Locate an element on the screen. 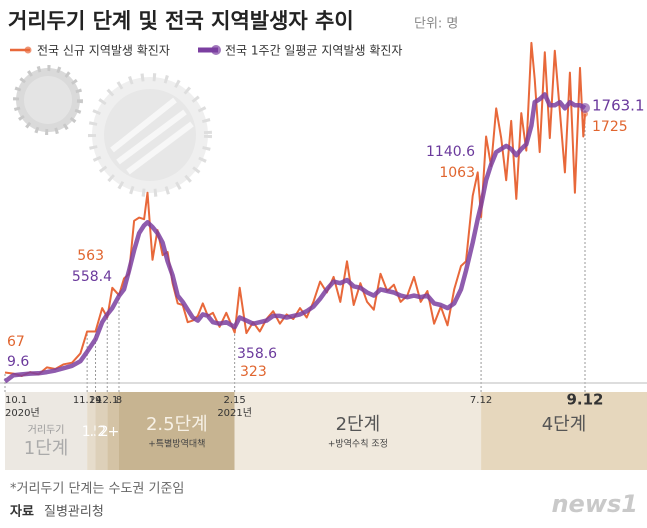 The image size is (647, 528). stage-label: 1단계 is located at coordinates (46, 448).